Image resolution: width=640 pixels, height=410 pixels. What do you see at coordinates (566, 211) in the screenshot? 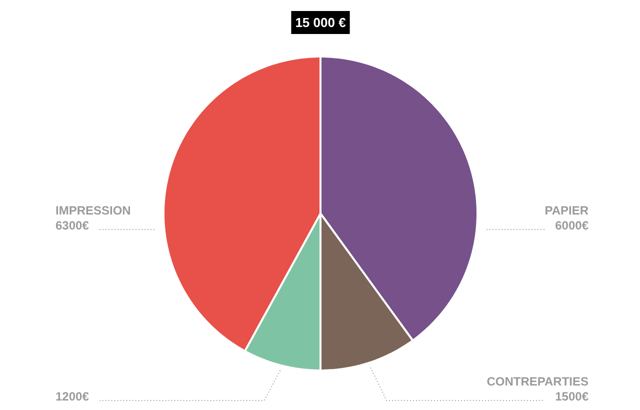
I see `slice-label: PAPIER` at bounding box center [566, 211].